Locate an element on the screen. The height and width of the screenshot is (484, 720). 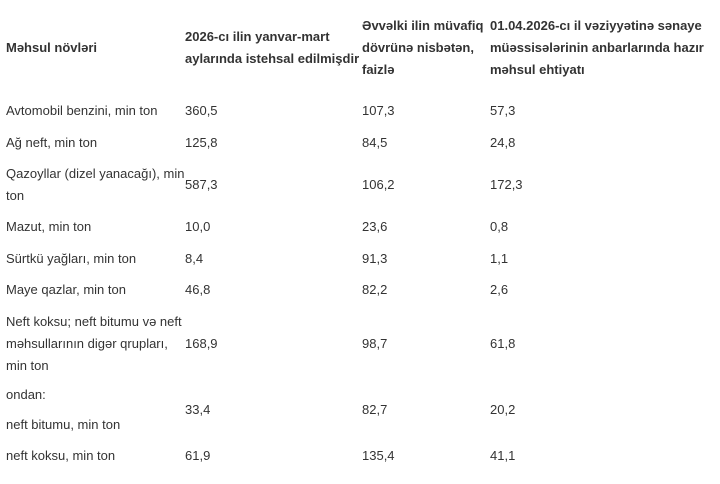
value-cell: 1,1 is located at coordinates (499, 258).